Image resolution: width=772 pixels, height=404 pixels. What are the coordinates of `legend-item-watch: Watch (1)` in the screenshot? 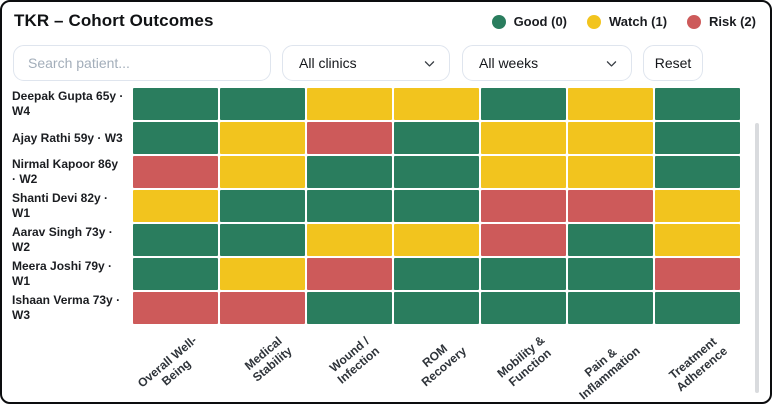 It's located at (627, 21).